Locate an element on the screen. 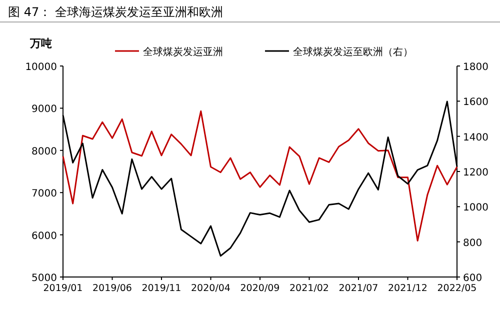  y2-tick-label: 1200 is located at coordinates (475, 173).